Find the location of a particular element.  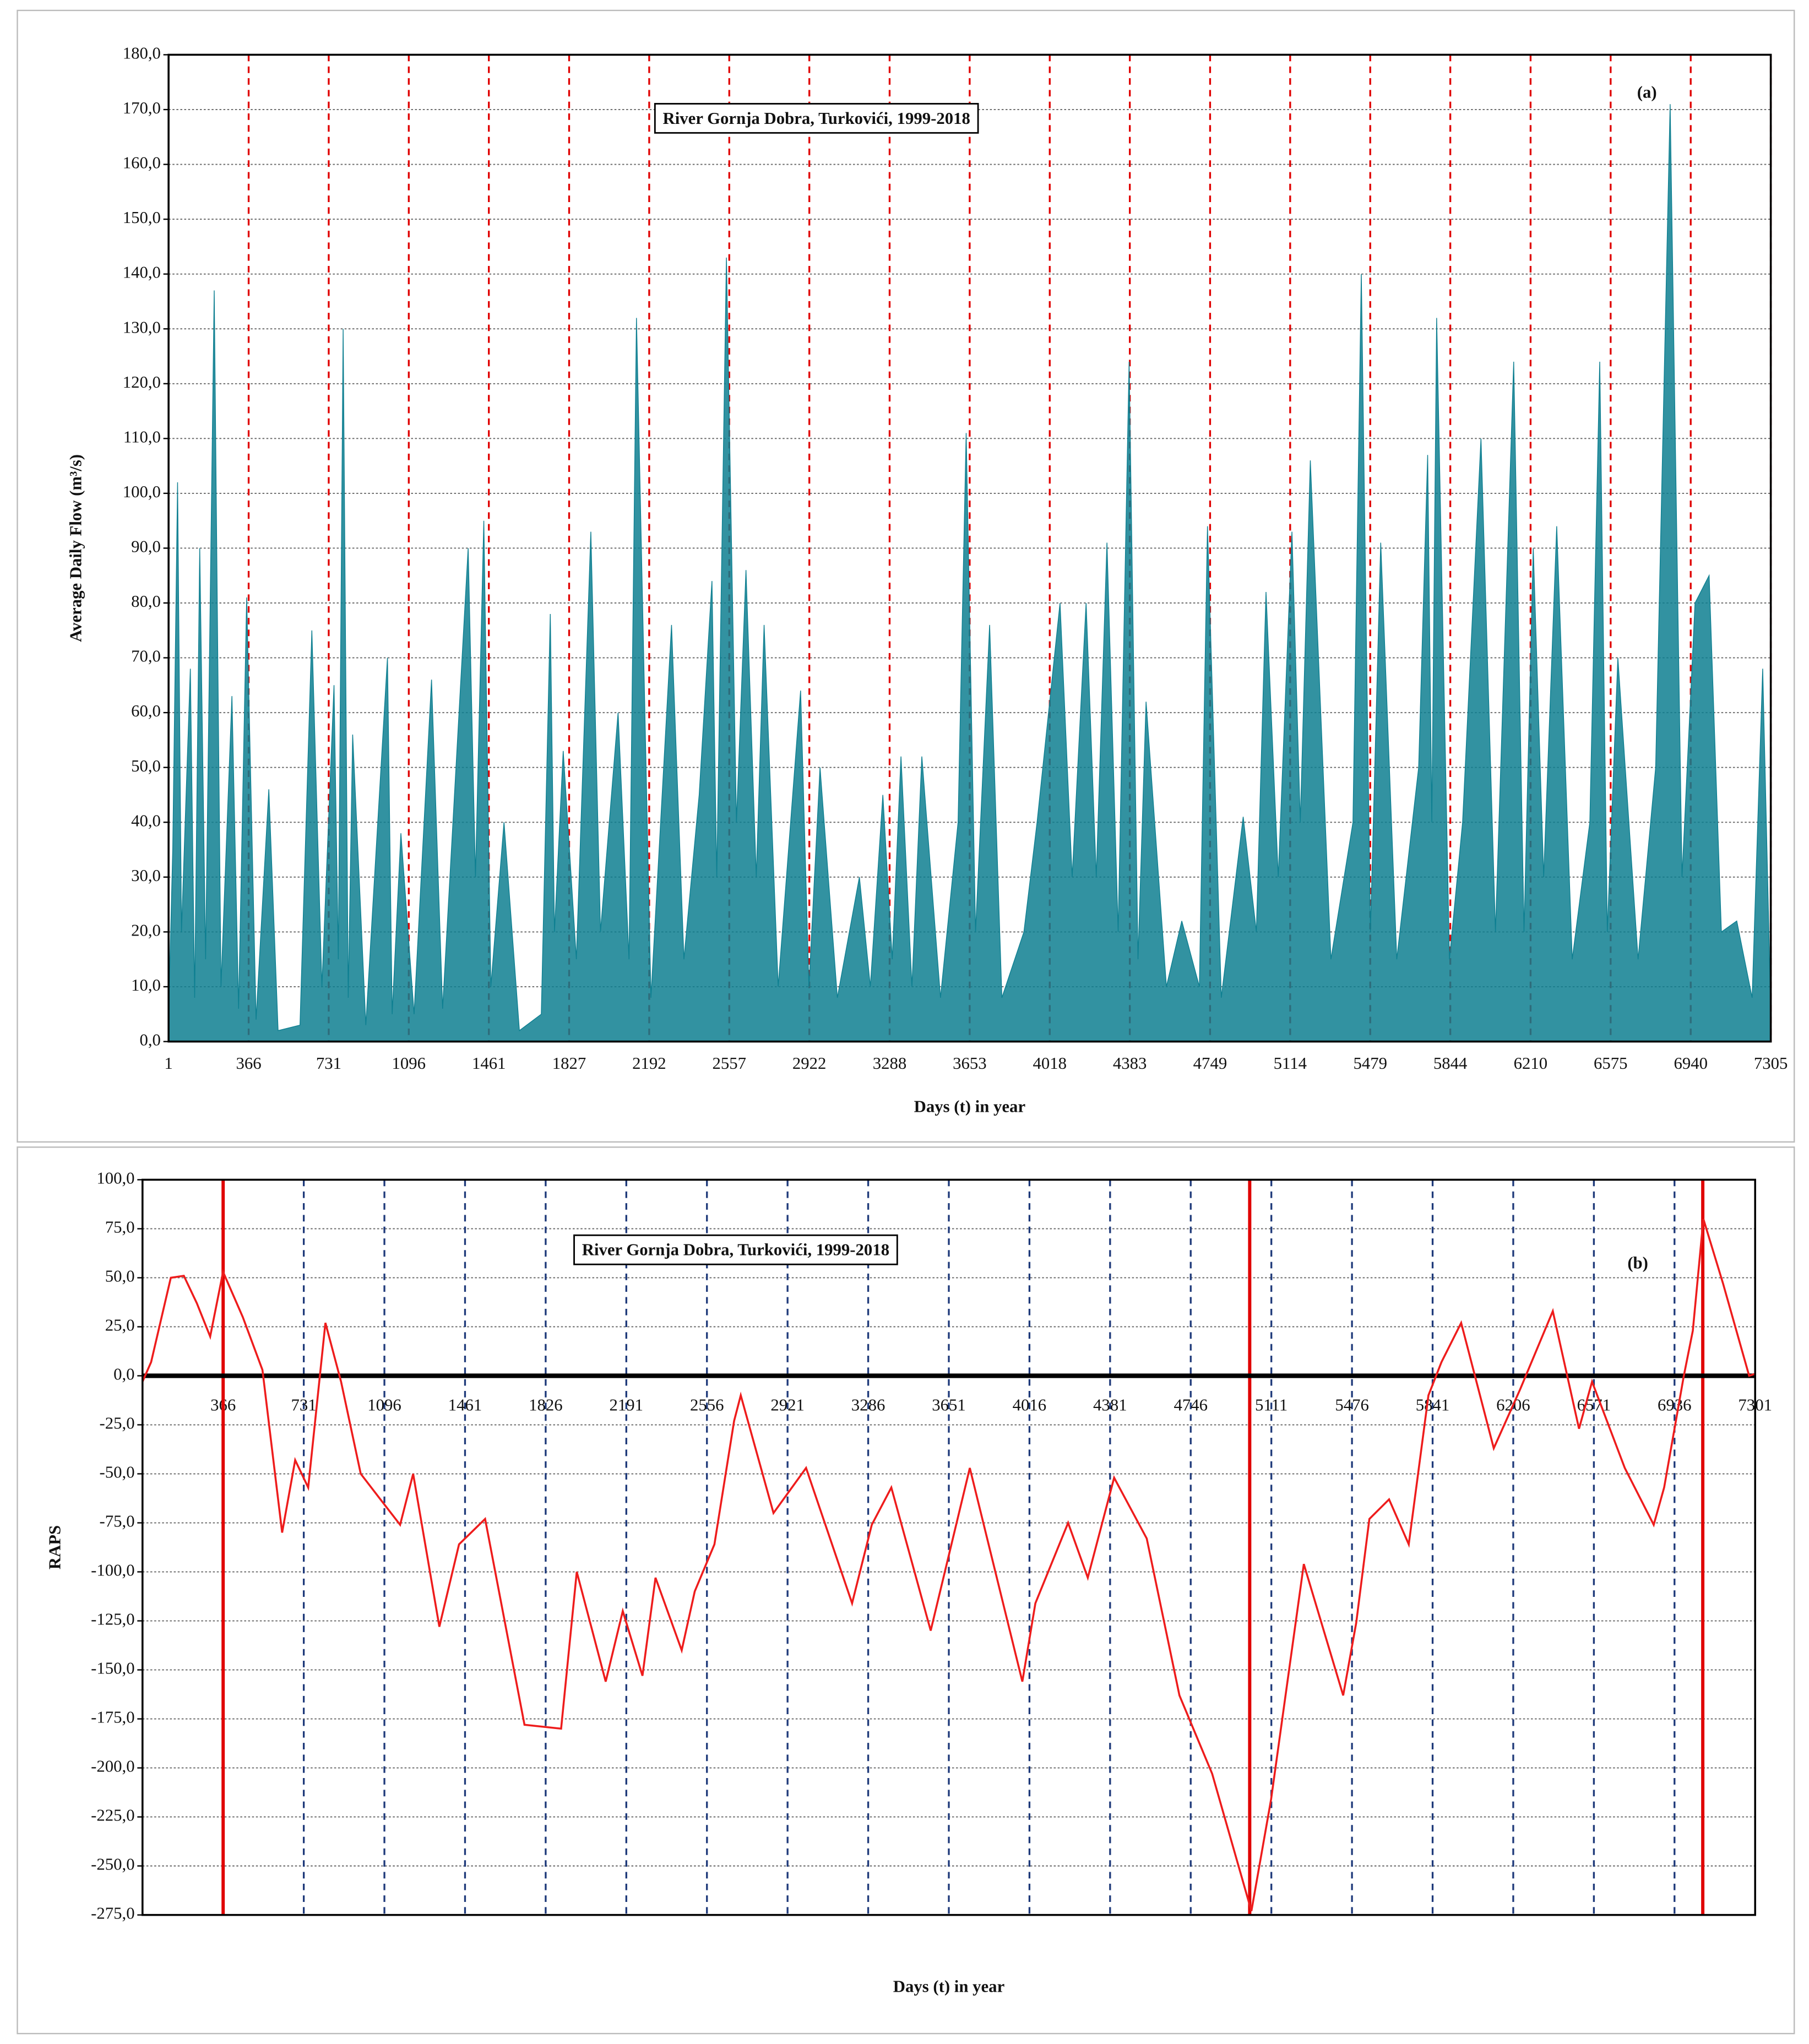

y-tick-label: -225,0 is located at coordinates (112, 1815).